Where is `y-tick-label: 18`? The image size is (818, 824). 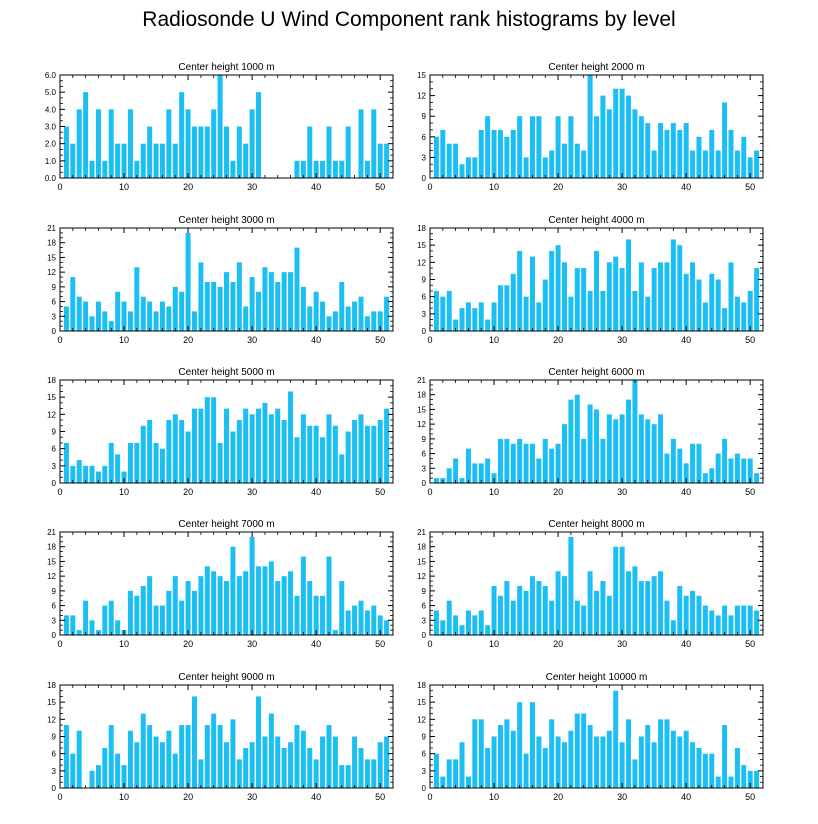 y-tick-label: 18 is located at coordinates (421, 228).